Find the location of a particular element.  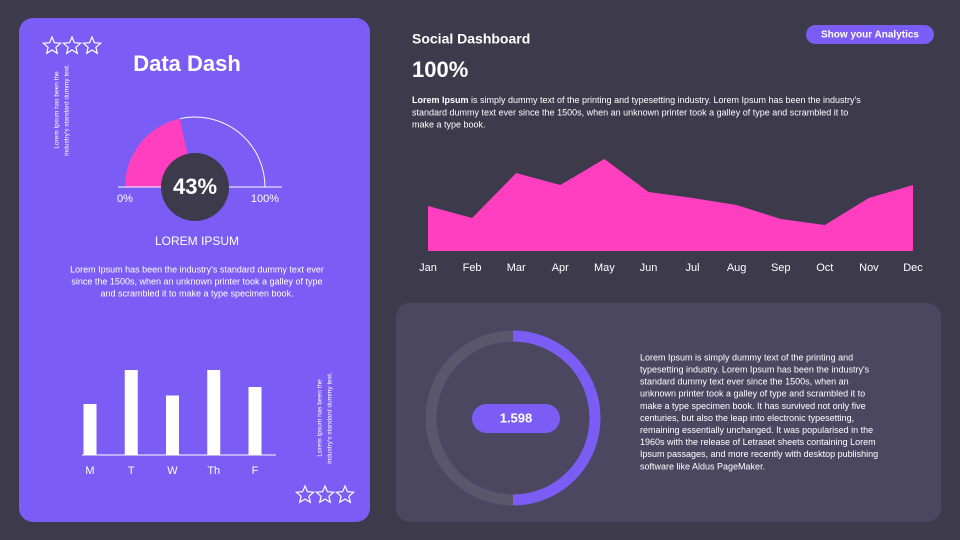

intro-line: make a type book. is located at coordinates (449, 124).